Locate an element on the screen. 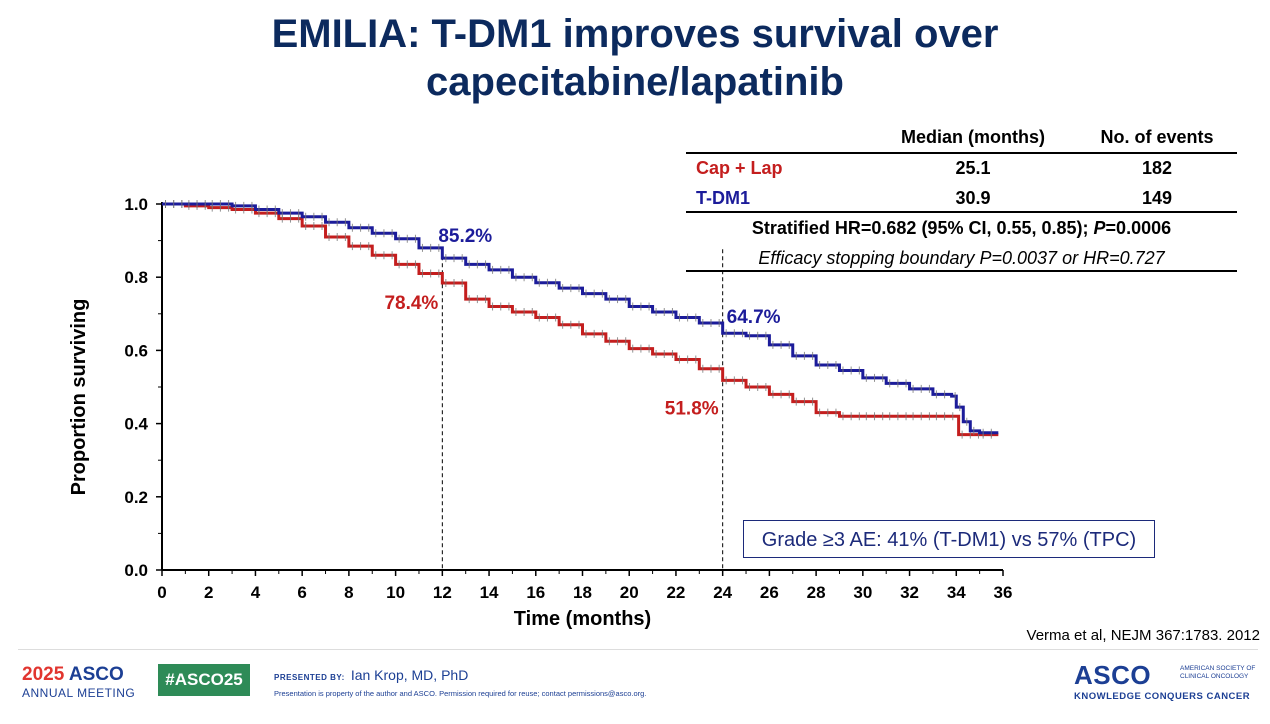 The width and height of the screenshot is (1270, 724). table-rule-bottom is located at coordinates (961, 271).